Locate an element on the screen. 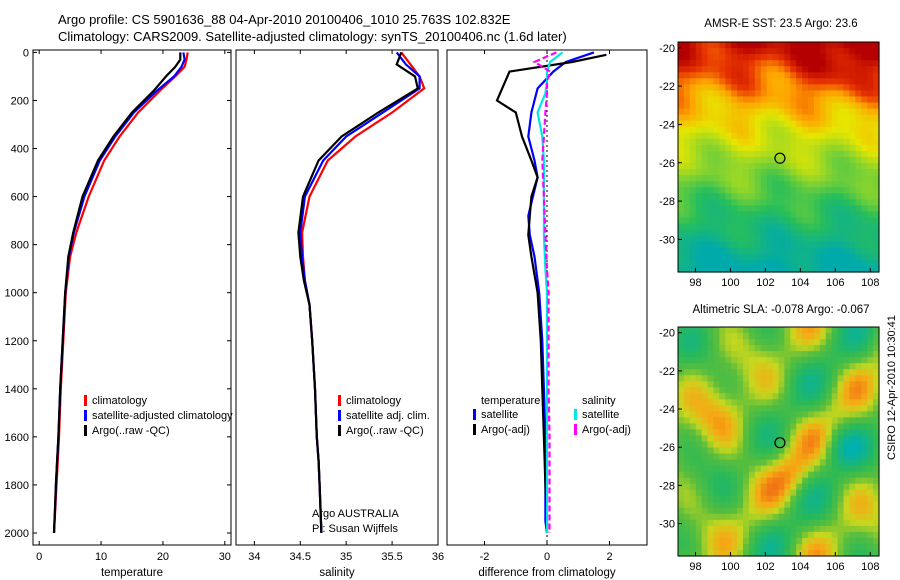 The height and width of the screenshot is (580, 900). sla-xtick-label: 98 is located at coordinates (695, 567).